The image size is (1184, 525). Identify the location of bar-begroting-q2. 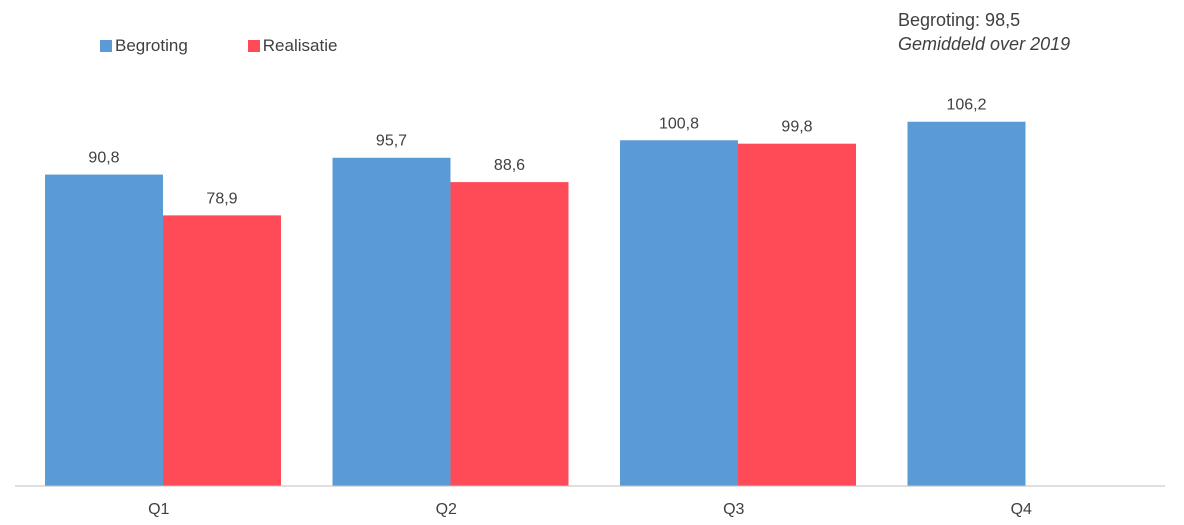
(391, 321).